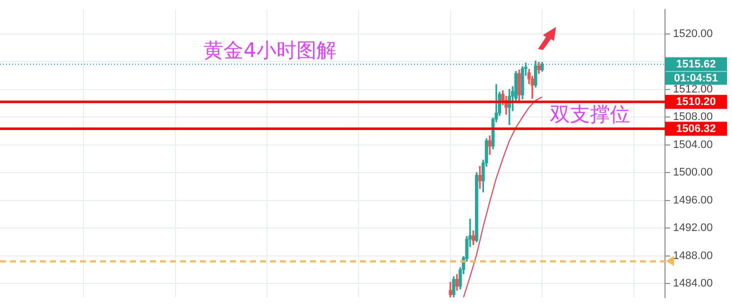 Image resolution: width=732 pixels, height=307 pixels. I want to click on ref-line-label: 1506.32, so click(696, 128).